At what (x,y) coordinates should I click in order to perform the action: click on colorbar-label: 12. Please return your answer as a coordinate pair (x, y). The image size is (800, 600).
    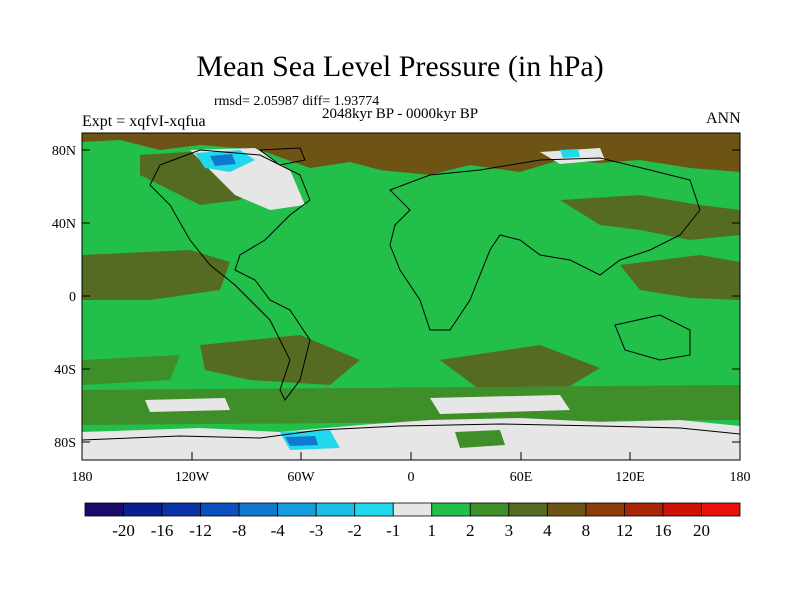
    Looking at the image, I should click on (624, 530).